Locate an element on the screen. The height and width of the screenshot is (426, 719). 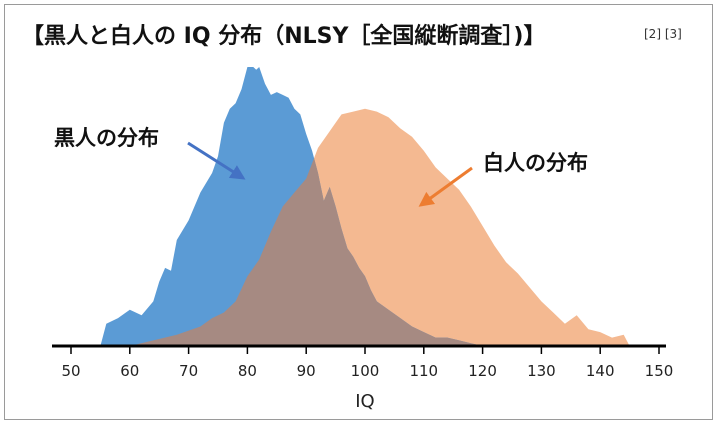
x-axis-label: IQ is located at coordinates (364, 401).